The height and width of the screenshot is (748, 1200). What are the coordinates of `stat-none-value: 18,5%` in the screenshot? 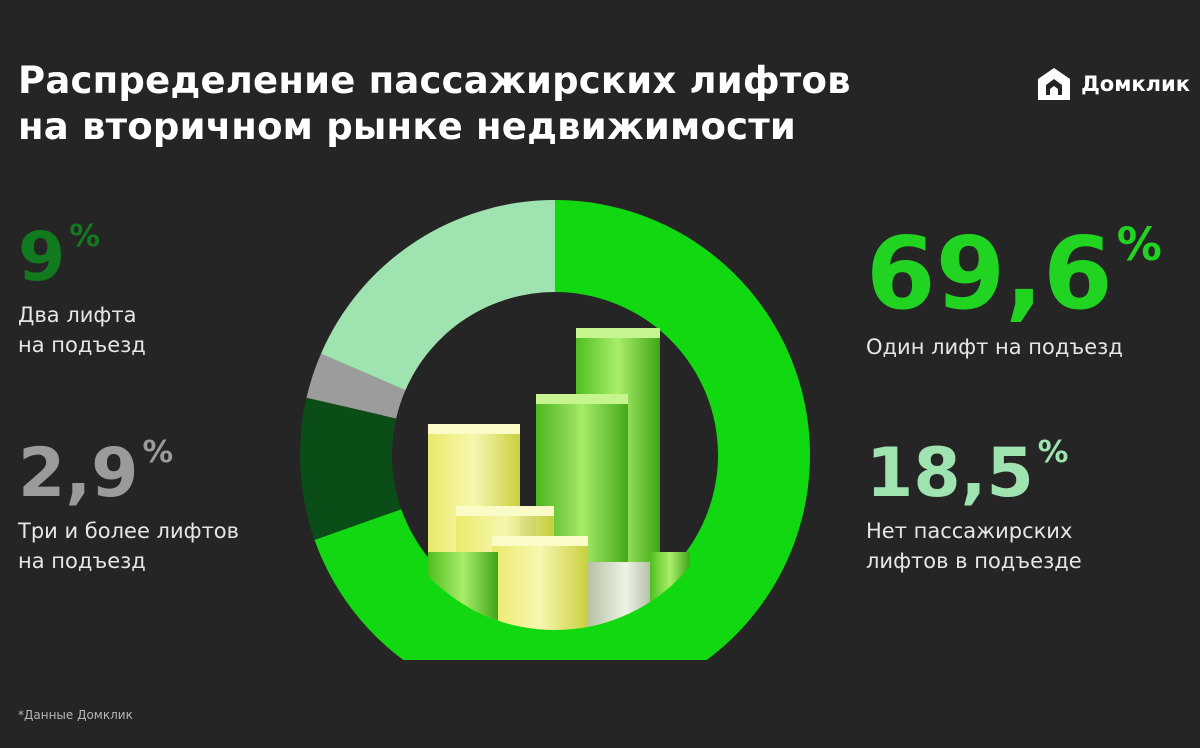 It's located at (967, 473).